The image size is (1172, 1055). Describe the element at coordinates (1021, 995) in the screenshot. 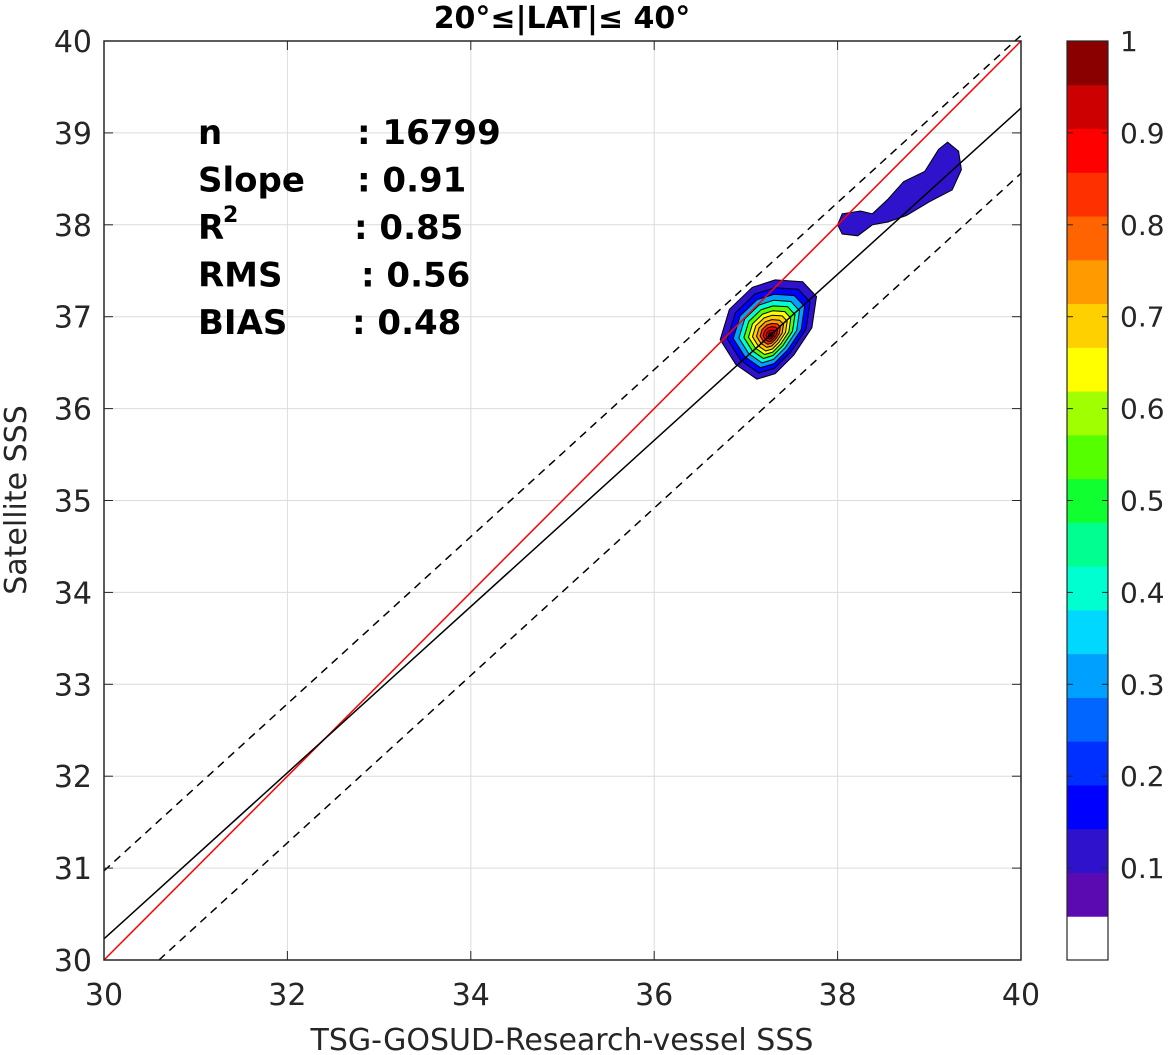

I see `x-tick-label: 40` at that location.